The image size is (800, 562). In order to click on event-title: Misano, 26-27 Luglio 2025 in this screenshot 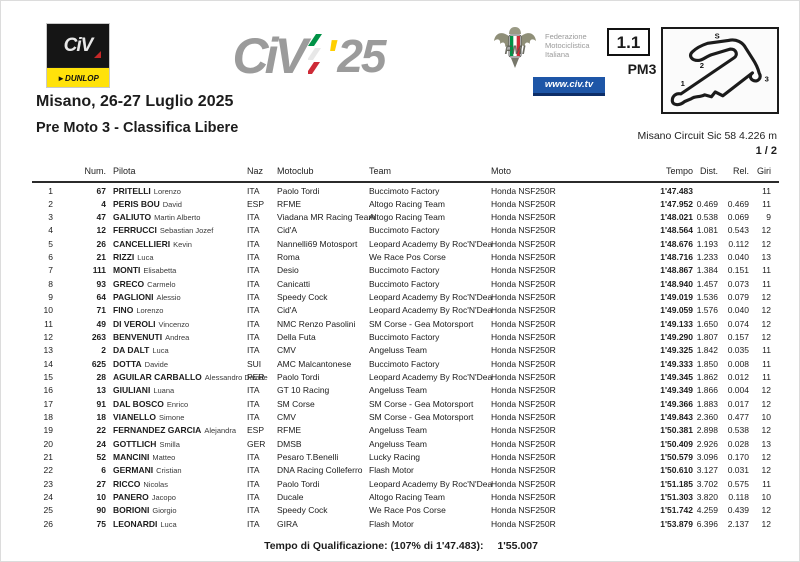, I will do `click(135, 101)`.